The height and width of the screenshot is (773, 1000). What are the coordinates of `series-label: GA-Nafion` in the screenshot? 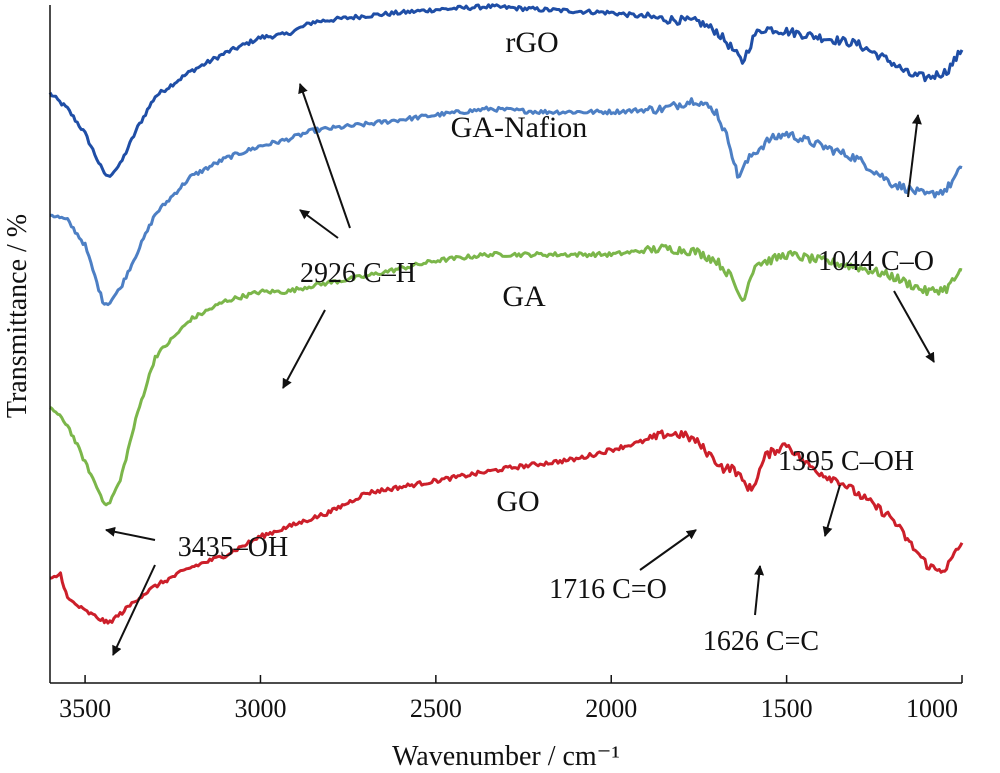 It's located at (519, 127).